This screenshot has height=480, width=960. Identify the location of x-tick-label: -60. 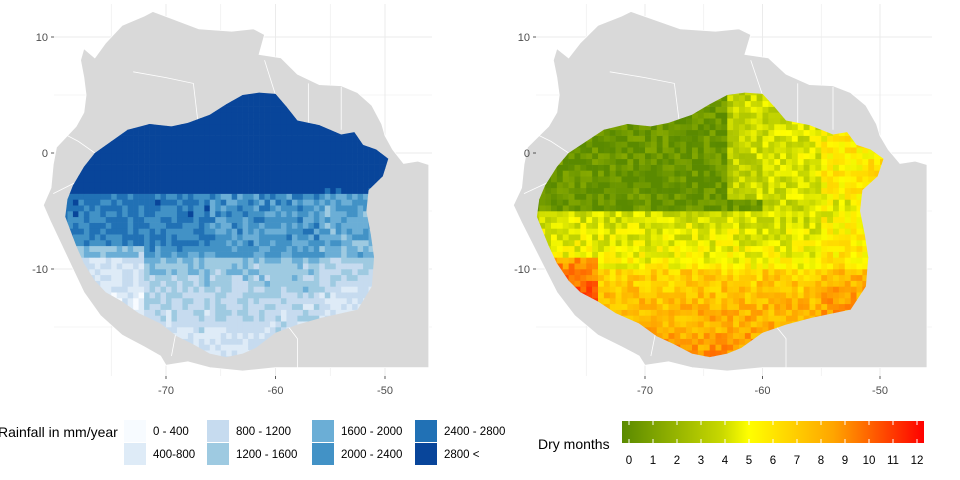
(276, 391).